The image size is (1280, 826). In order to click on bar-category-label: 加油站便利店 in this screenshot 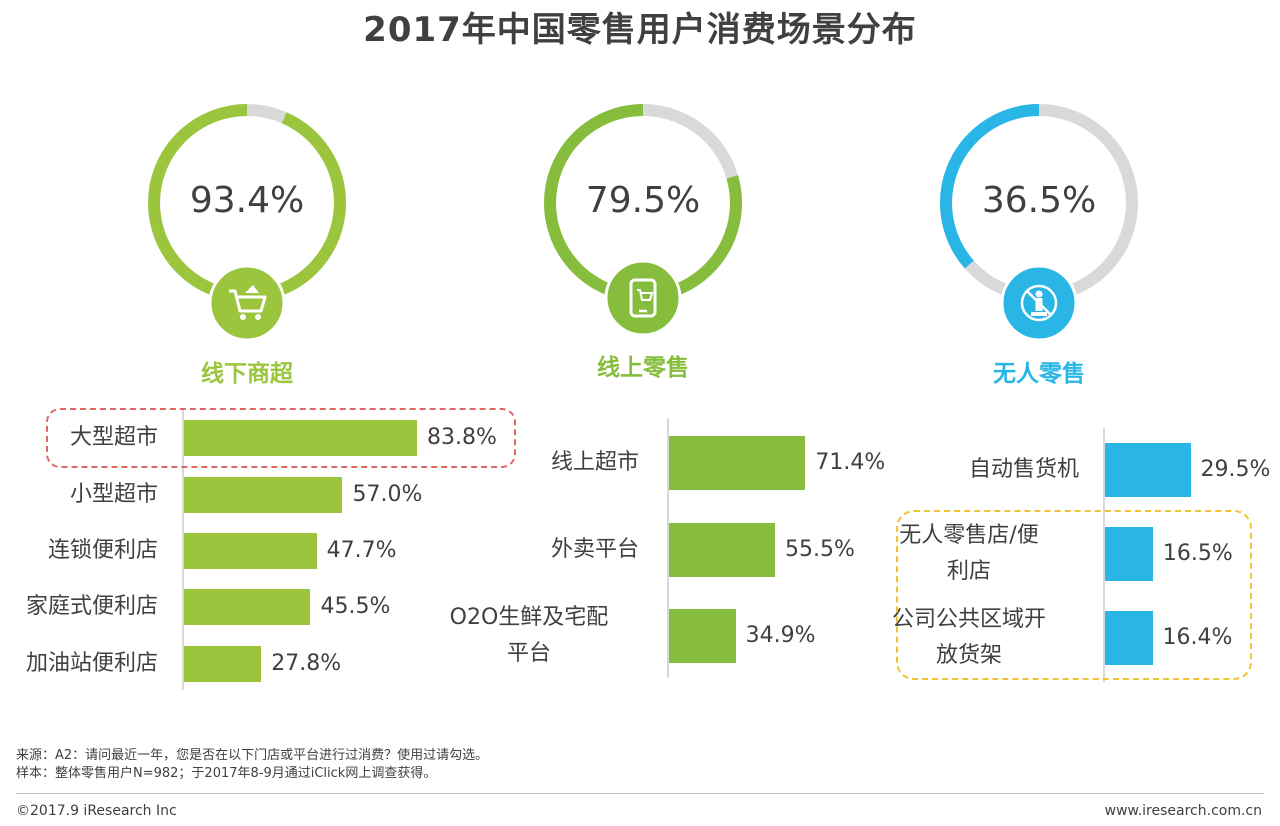, I will do `click(79, 664)`.